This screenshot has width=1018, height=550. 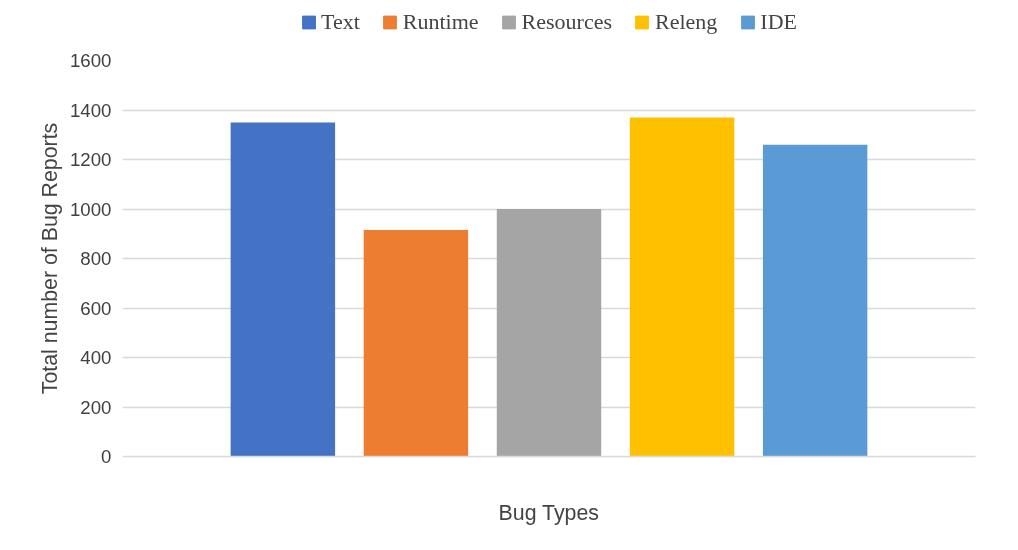 What do you see at coordinates (96, 308) in the screenshot?
I see `y-tick-label: 600` at bounding box center [96, 308].